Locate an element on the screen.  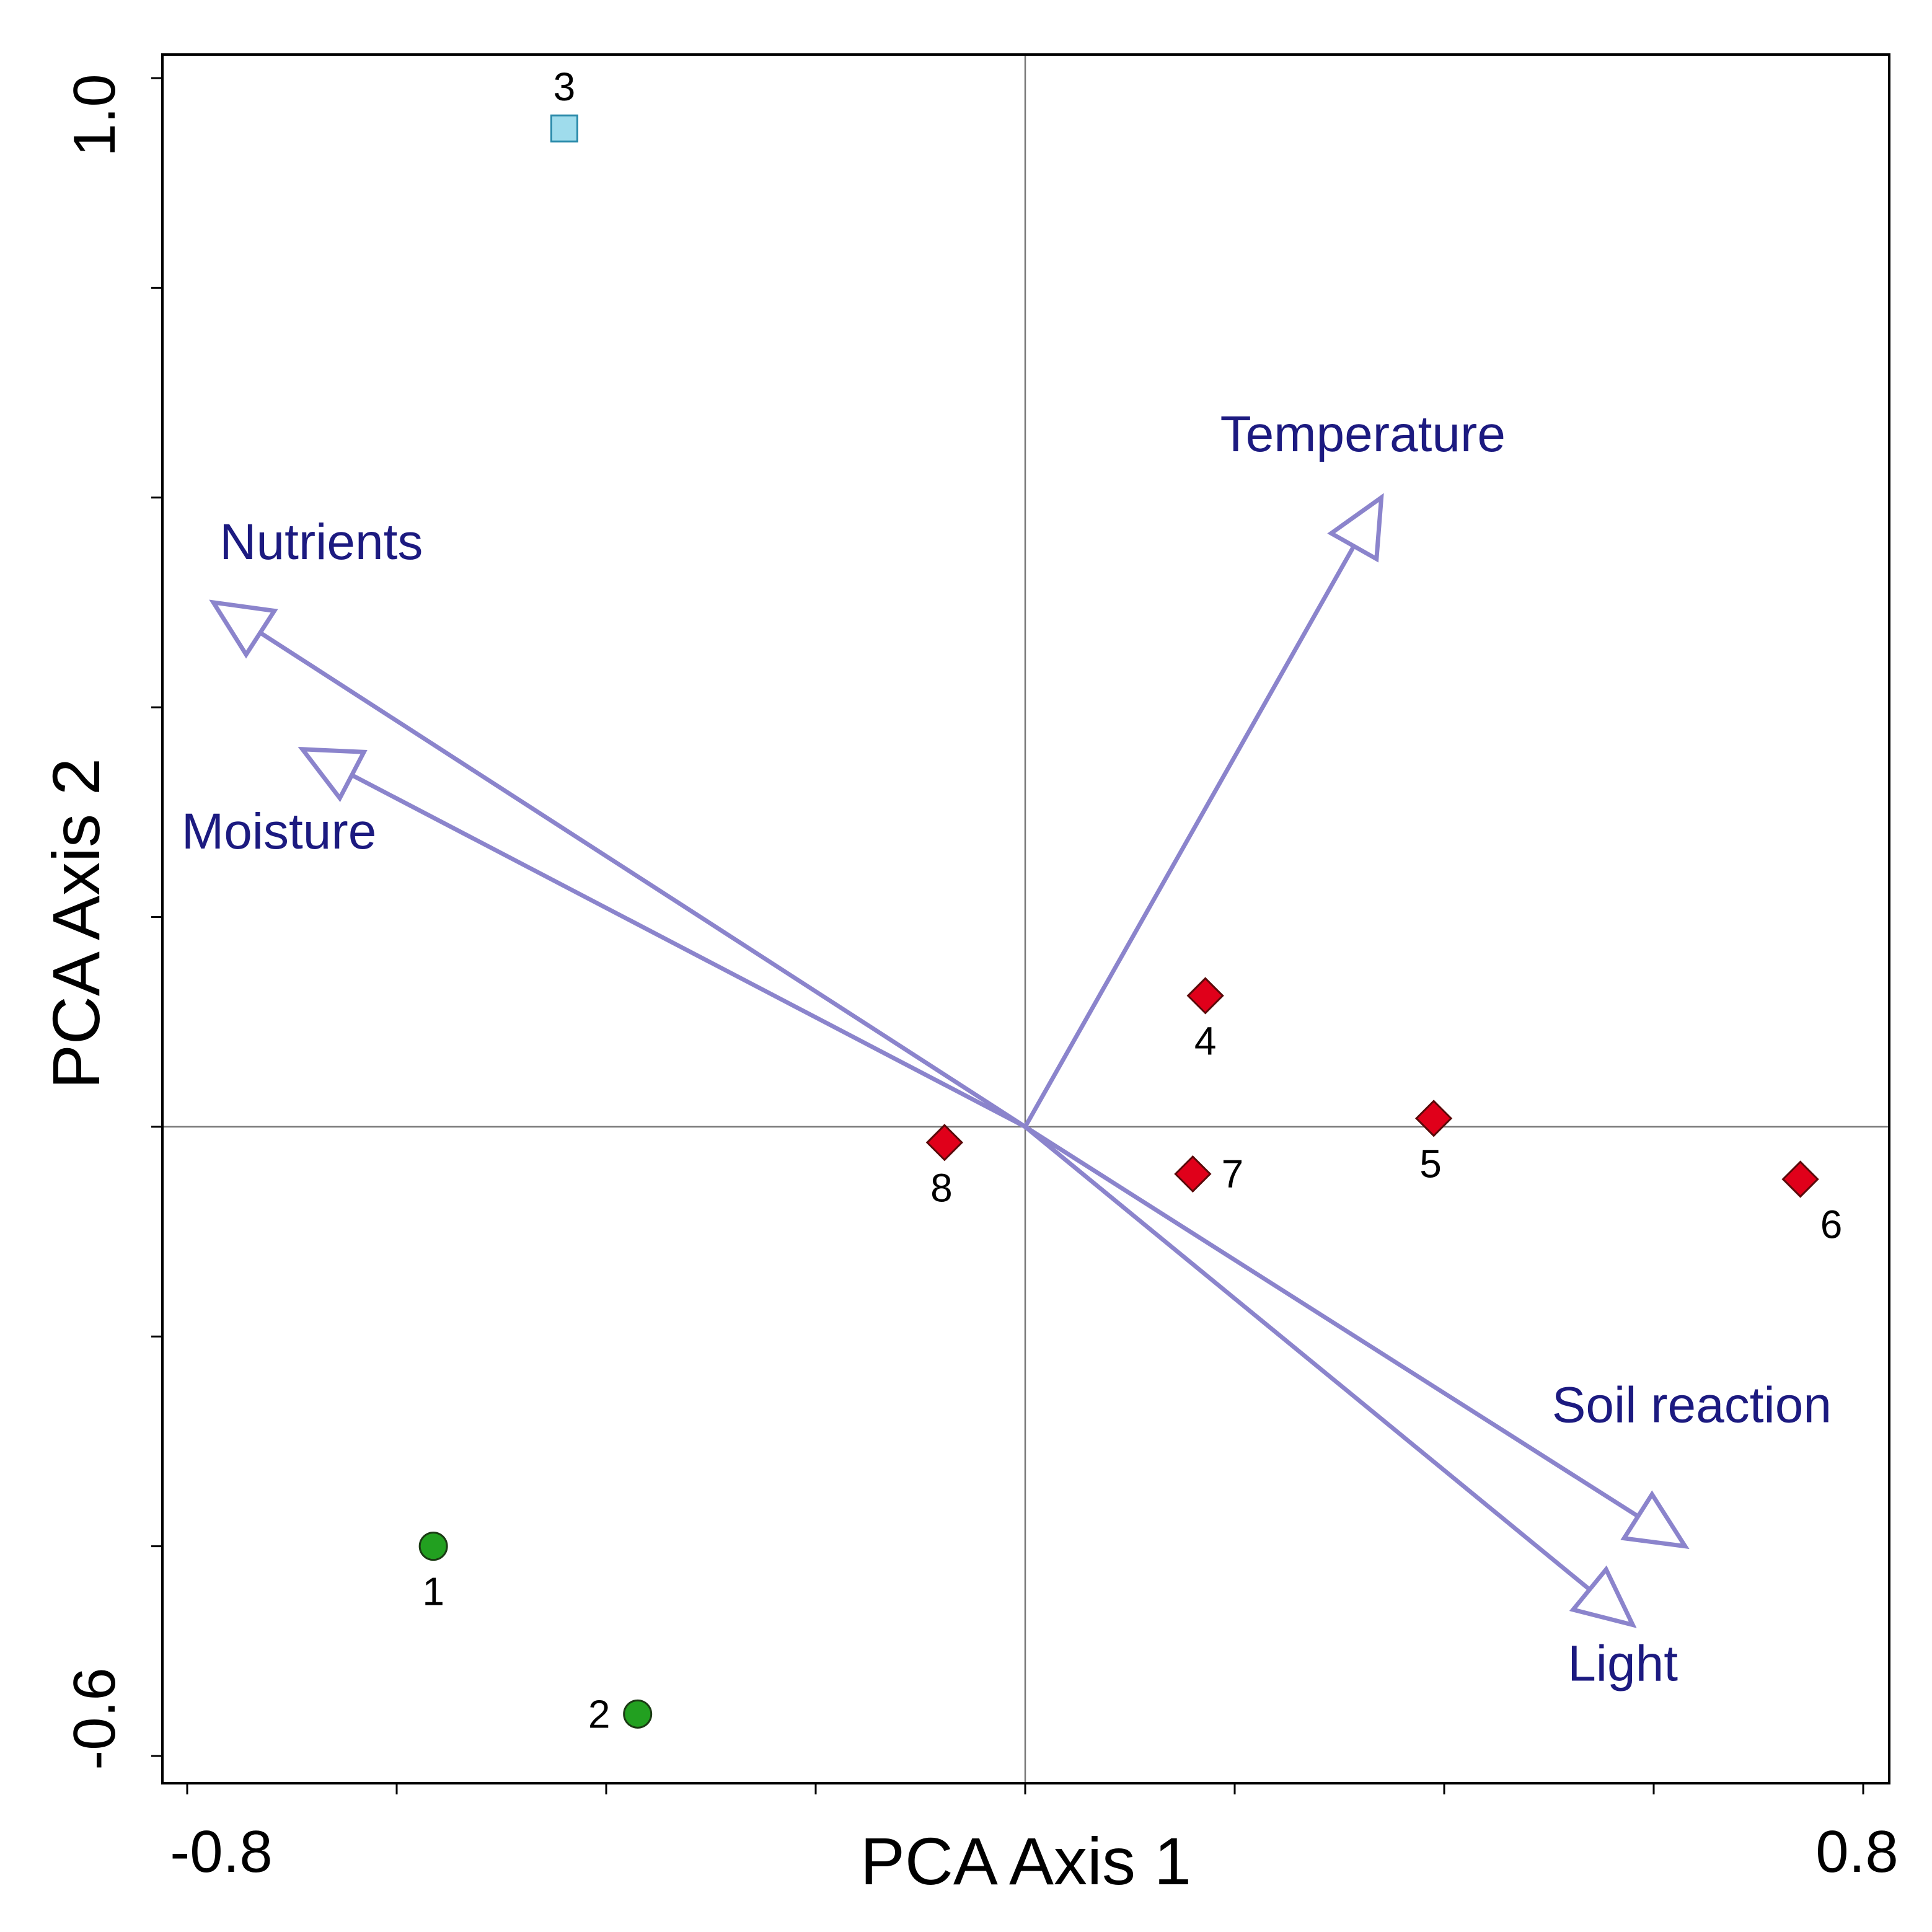
vector-label-light: Light is located at coordinates (1623, 1664).